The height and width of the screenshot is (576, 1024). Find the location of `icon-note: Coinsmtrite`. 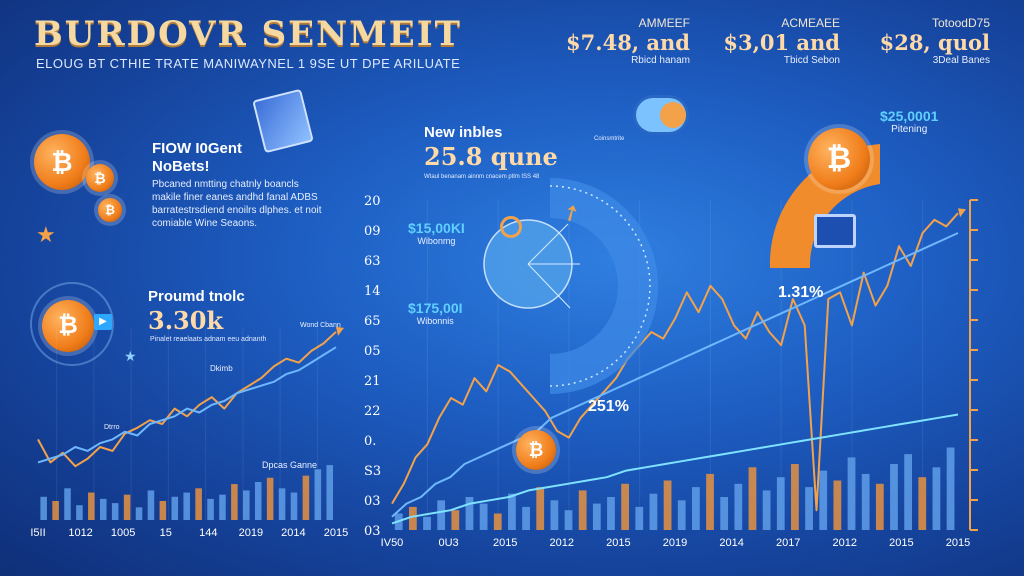

icon-note: Coinsmtrite is located at coordinates (609, 139).